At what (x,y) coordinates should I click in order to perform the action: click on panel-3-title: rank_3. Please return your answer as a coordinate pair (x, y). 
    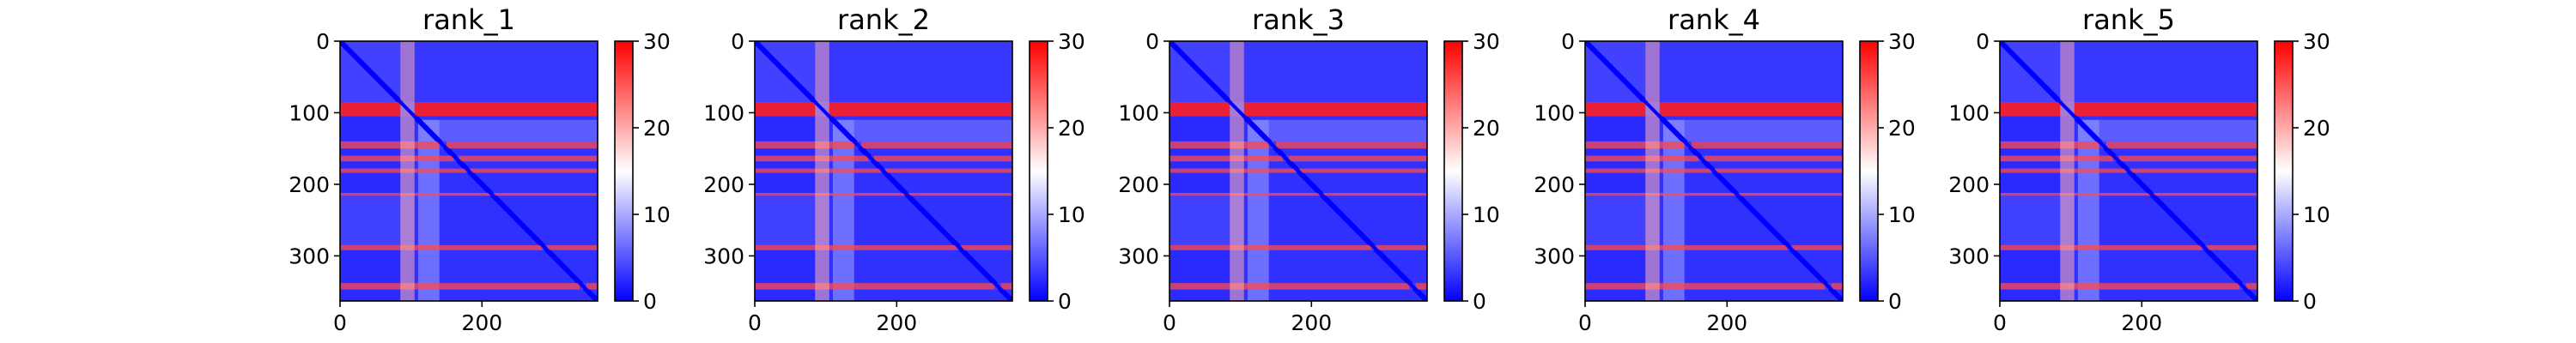
    Looking at the image, I should click on (1298, 19).